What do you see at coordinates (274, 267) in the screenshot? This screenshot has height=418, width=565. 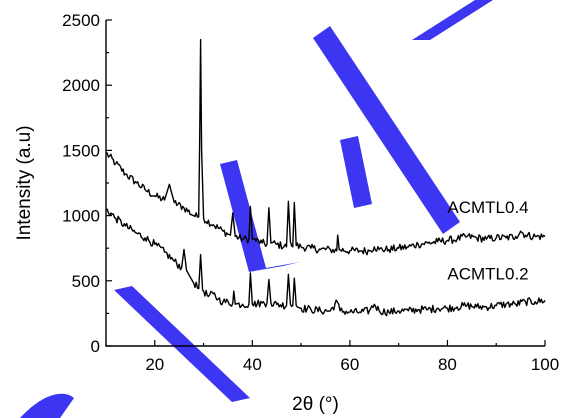 I see `watermark-stroke-l-foot` at bounding box center [274, 267].